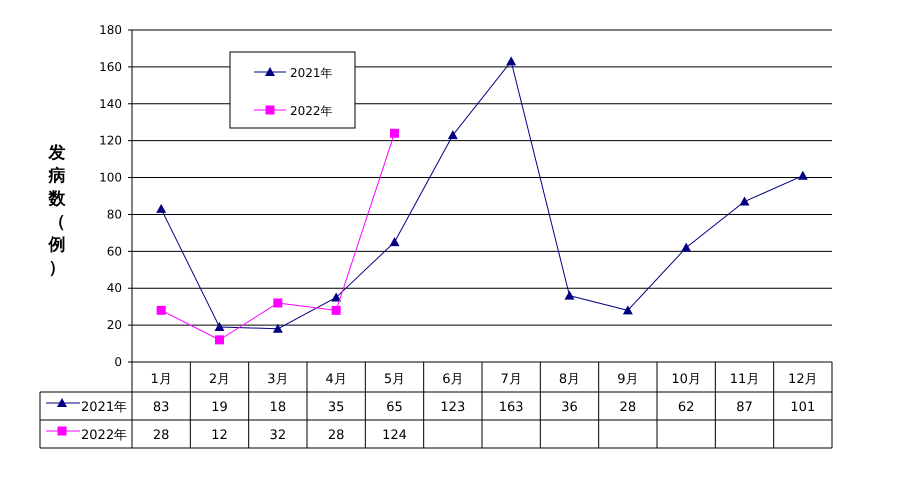 Image resolution: width=908 pixels, height=492 pixels. I want to click on y-tick-label: 60, so click(114, 251).